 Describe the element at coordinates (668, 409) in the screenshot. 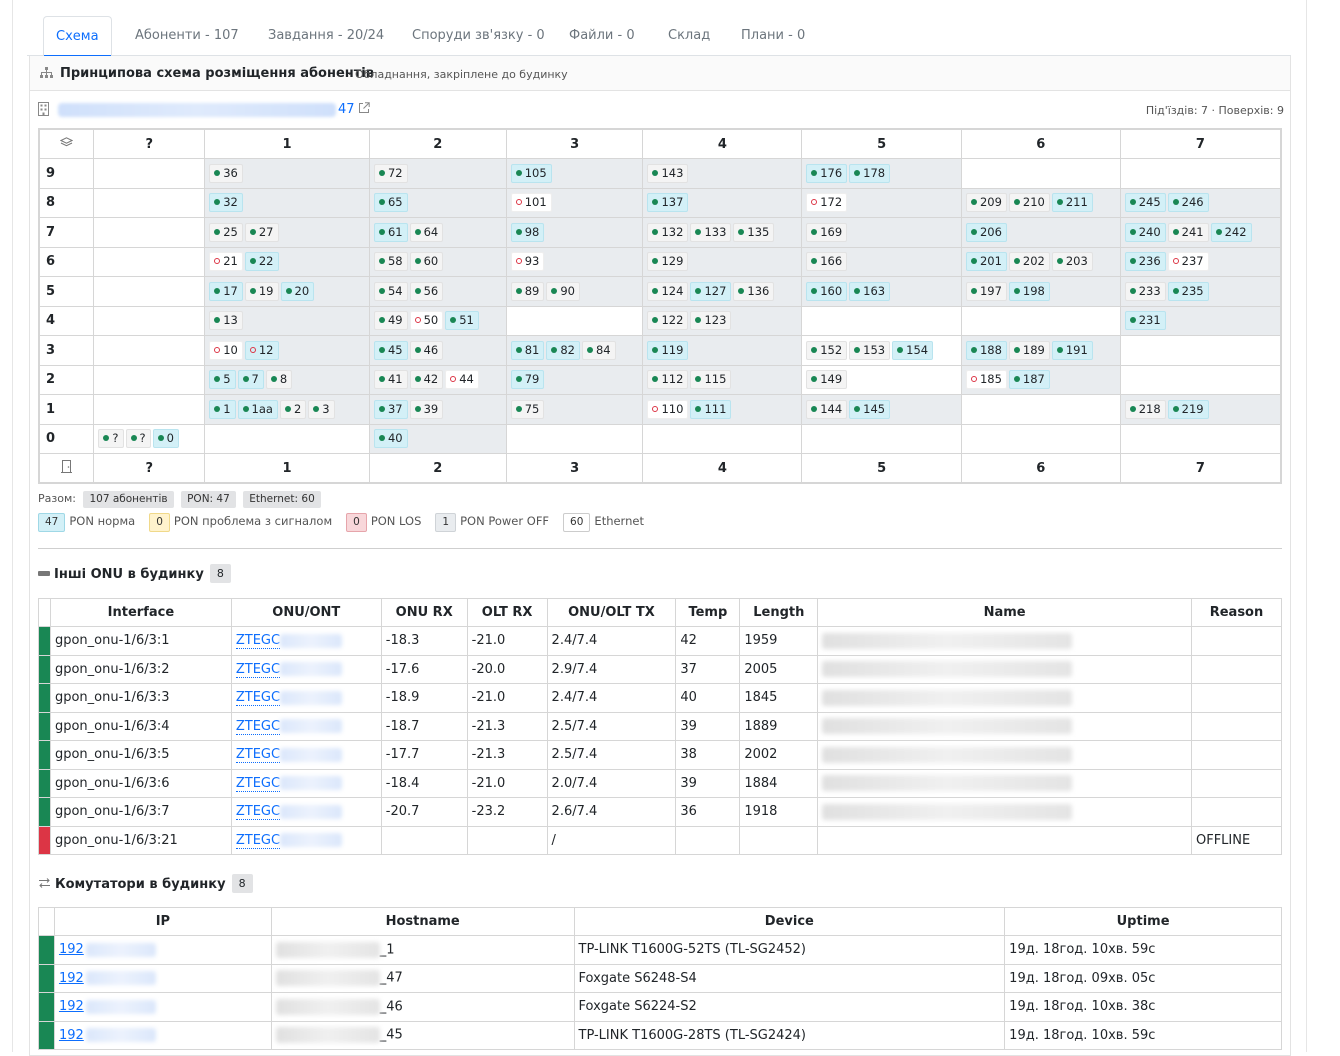

I see `apartment-chip: 110` at that location.